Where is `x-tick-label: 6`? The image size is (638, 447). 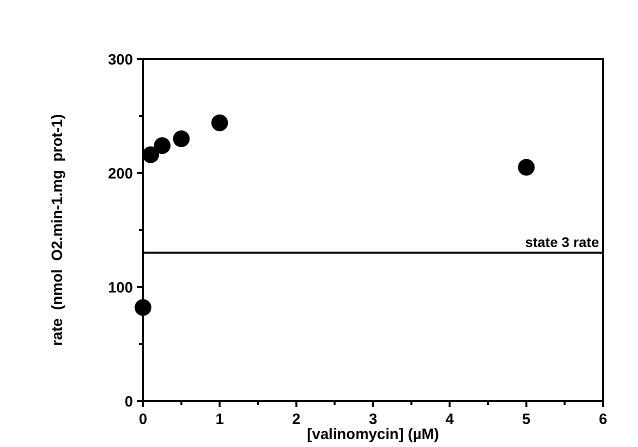 x-tick-label: 6 is located at coordinates (603, 419).